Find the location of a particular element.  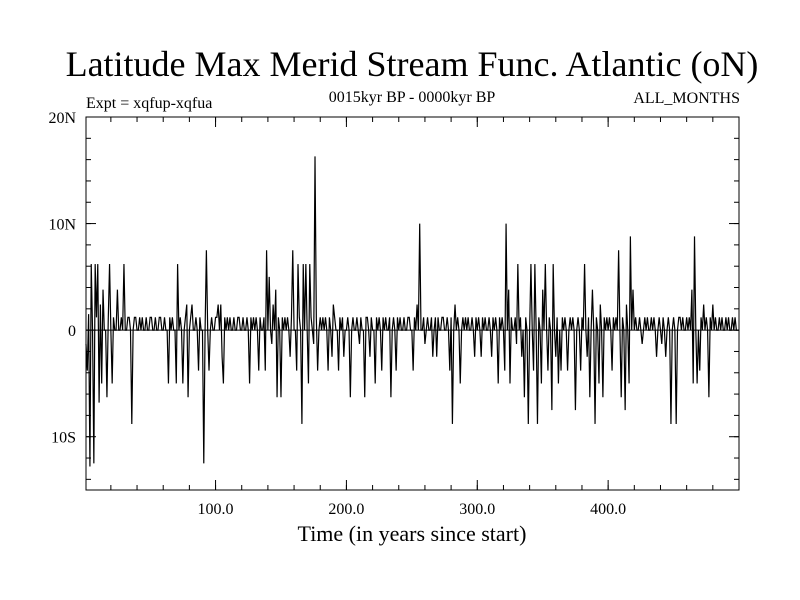

y-tick-label: 20N is located at coordinates (62, 118).